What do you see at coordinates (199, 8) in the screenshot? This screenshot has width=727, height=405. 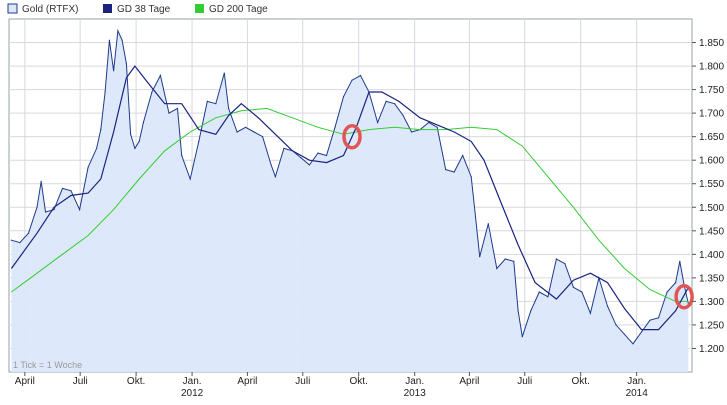 I see `legend-swatch-gd200` at bounding box center [199, 8].